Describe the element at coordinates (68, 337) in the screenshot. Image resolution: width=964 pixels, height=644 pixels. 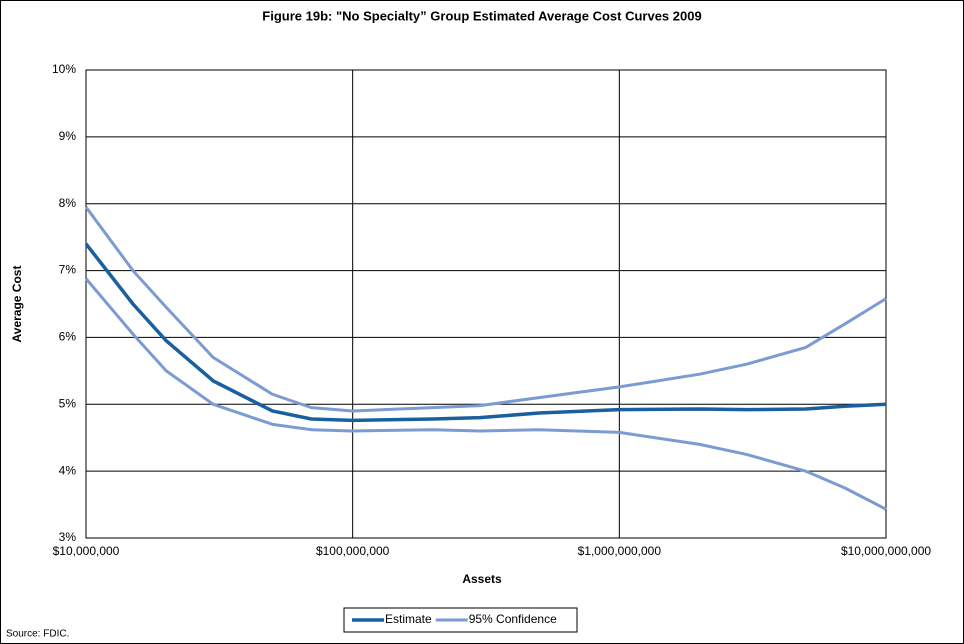
I see `y-tick-label: 6%` at that location.